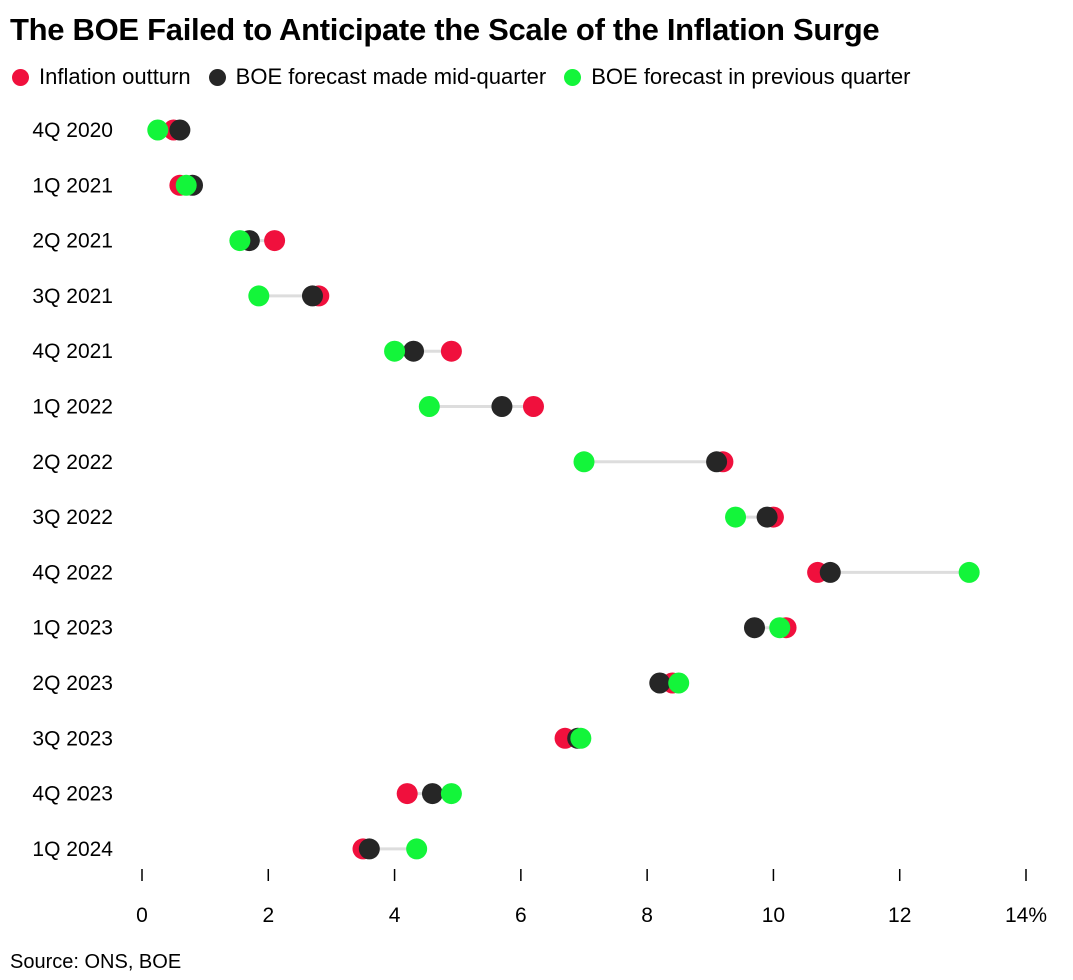  What do you see at coordinates (1026, 915) in the screenshot?
I see `x-tick-label-14: 14%` at bounding box center [1026, 915].